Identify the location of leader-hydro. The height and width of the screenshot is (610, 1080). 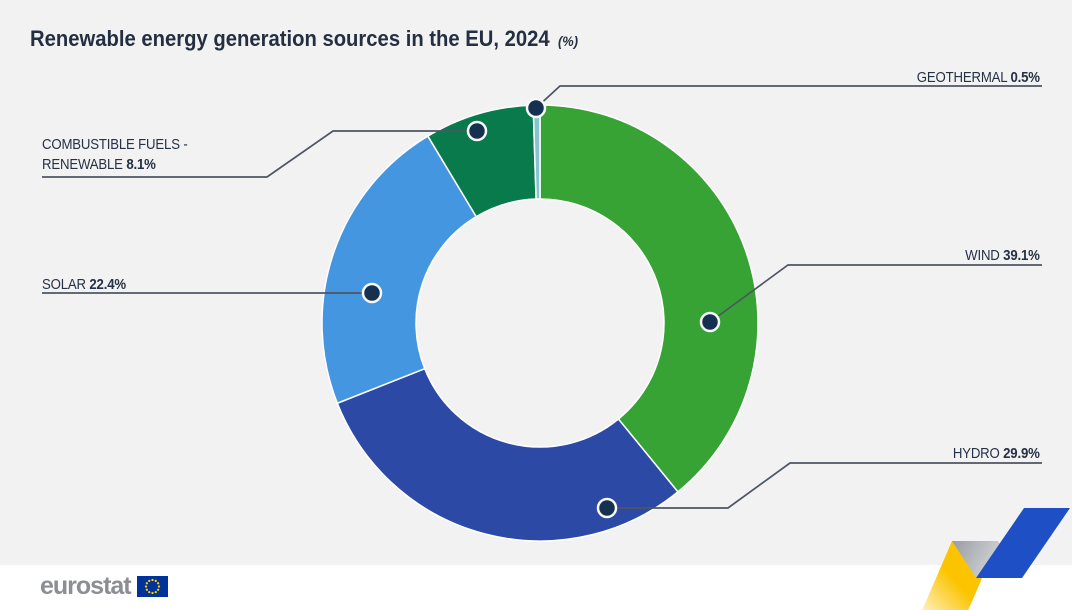
(824, 485).